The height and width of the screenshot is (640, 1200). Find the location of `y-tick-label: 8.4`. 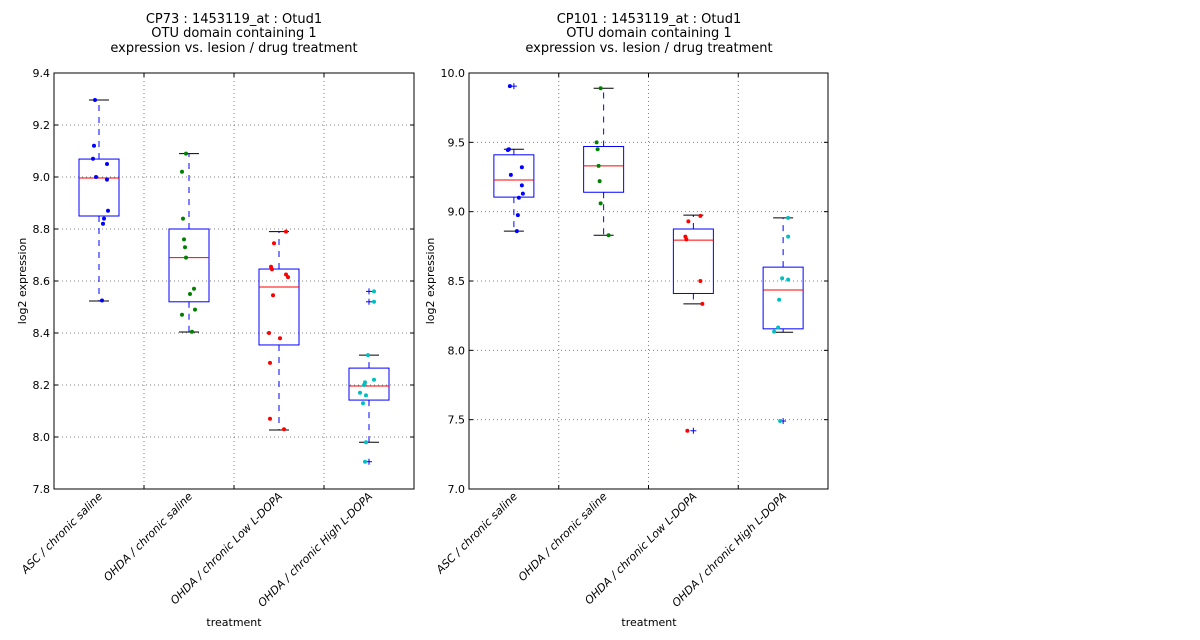

y-tick-label: 8.4 is located at coordinates (42, 333).